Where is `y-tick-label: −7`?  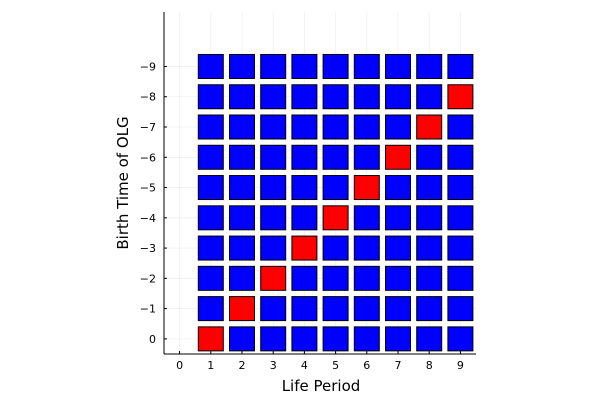
y-tick-label: −7 is located at coordinates (148, 127).